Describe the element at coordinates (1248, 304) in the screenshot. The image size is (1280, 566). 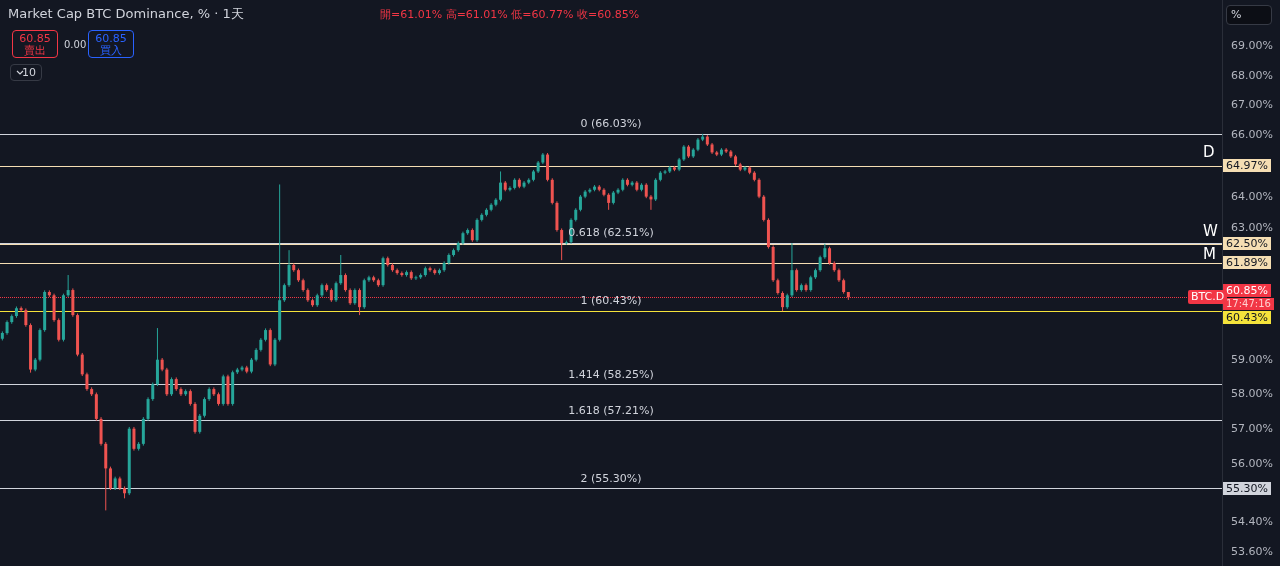
I see `text: 17:47:16` at that location.